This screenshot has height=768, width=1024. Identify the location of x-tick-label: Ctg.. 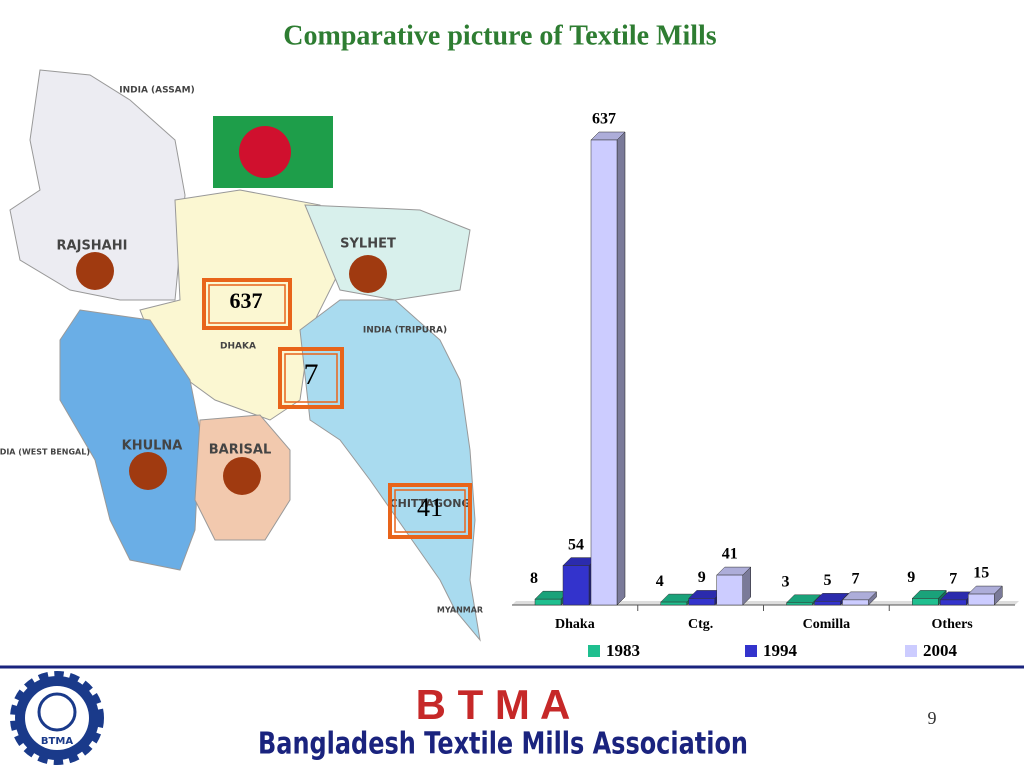
(700, 624).